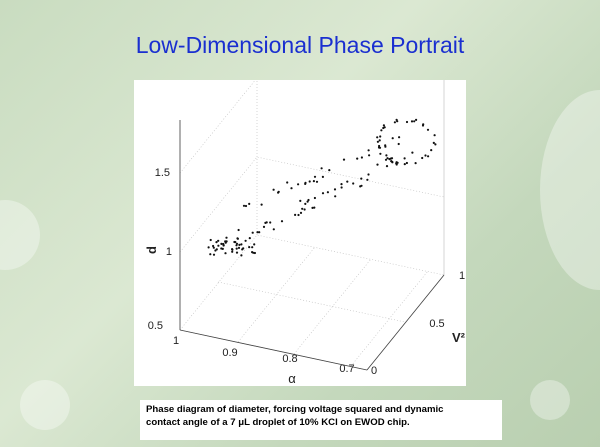 The width and height of the screenshot is (600, 447). What do you see at coordinates (436, 324) in the screenshot?
I see `y-tick-label: 0.5` at bounding box center [436, 324].